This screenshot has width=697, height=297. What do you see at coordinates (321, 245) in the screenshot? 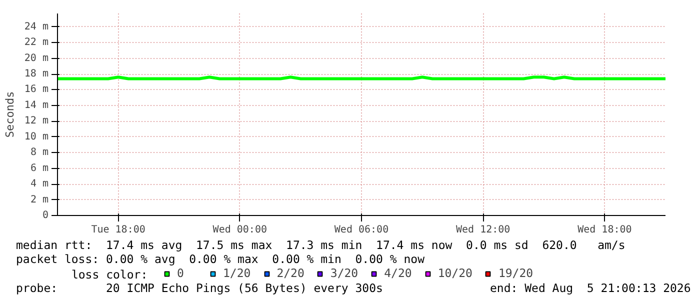
I see `text: median rtt: 17.4 ms avg 17.5 ms max 17.3 ms min 17.4 ms now 0.0 ms sd 620.0 am/s` at bounding box center [321, 245].